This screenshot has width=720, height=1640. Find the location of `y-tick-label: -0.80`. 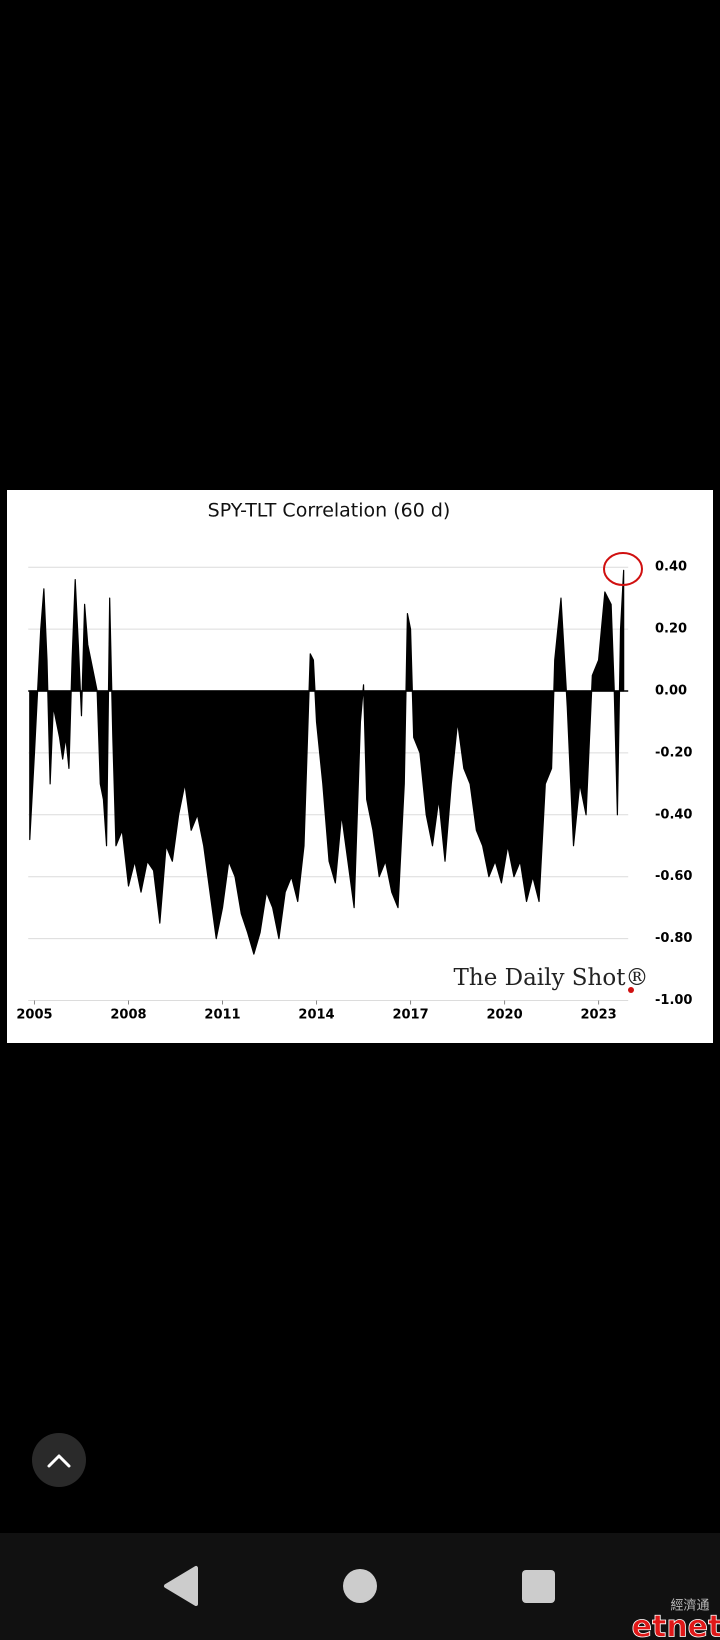

y-tick-label: -0.80 is located at coordinates (673, 938).